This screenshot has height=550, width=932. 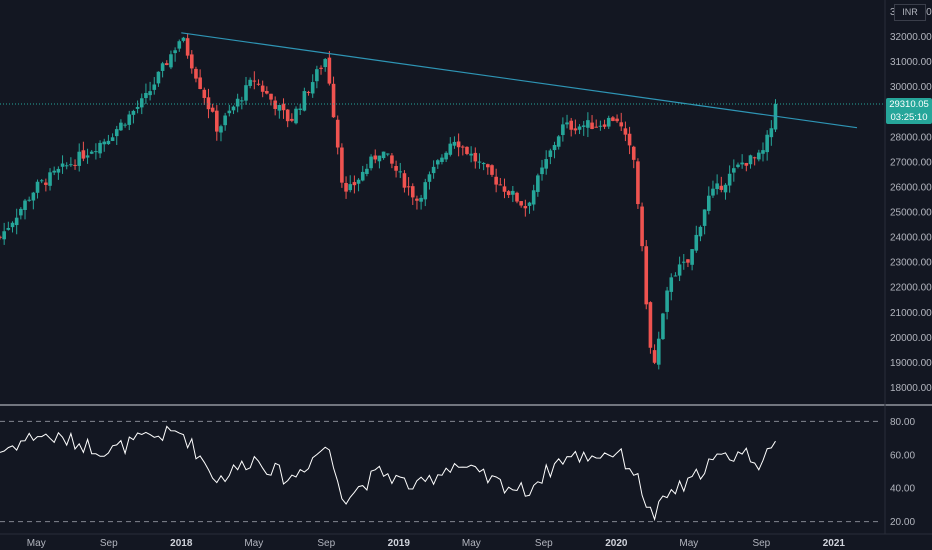 I want to click on trendline, so click(x=519, y=80).